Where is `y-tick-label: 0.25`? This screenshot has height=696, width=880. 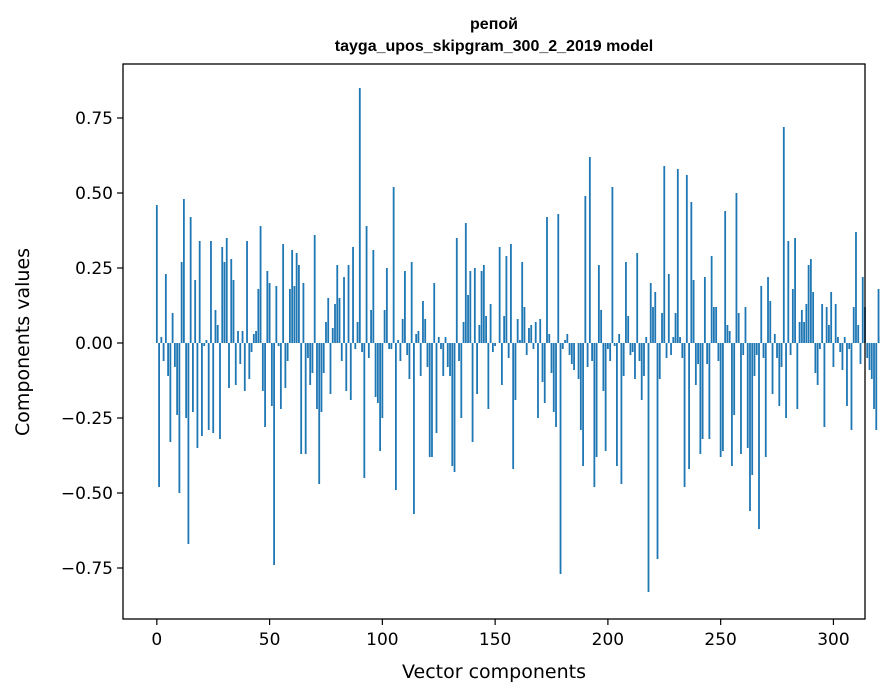
y-tick-label: 0.25 is located at coordinates (94, 269).